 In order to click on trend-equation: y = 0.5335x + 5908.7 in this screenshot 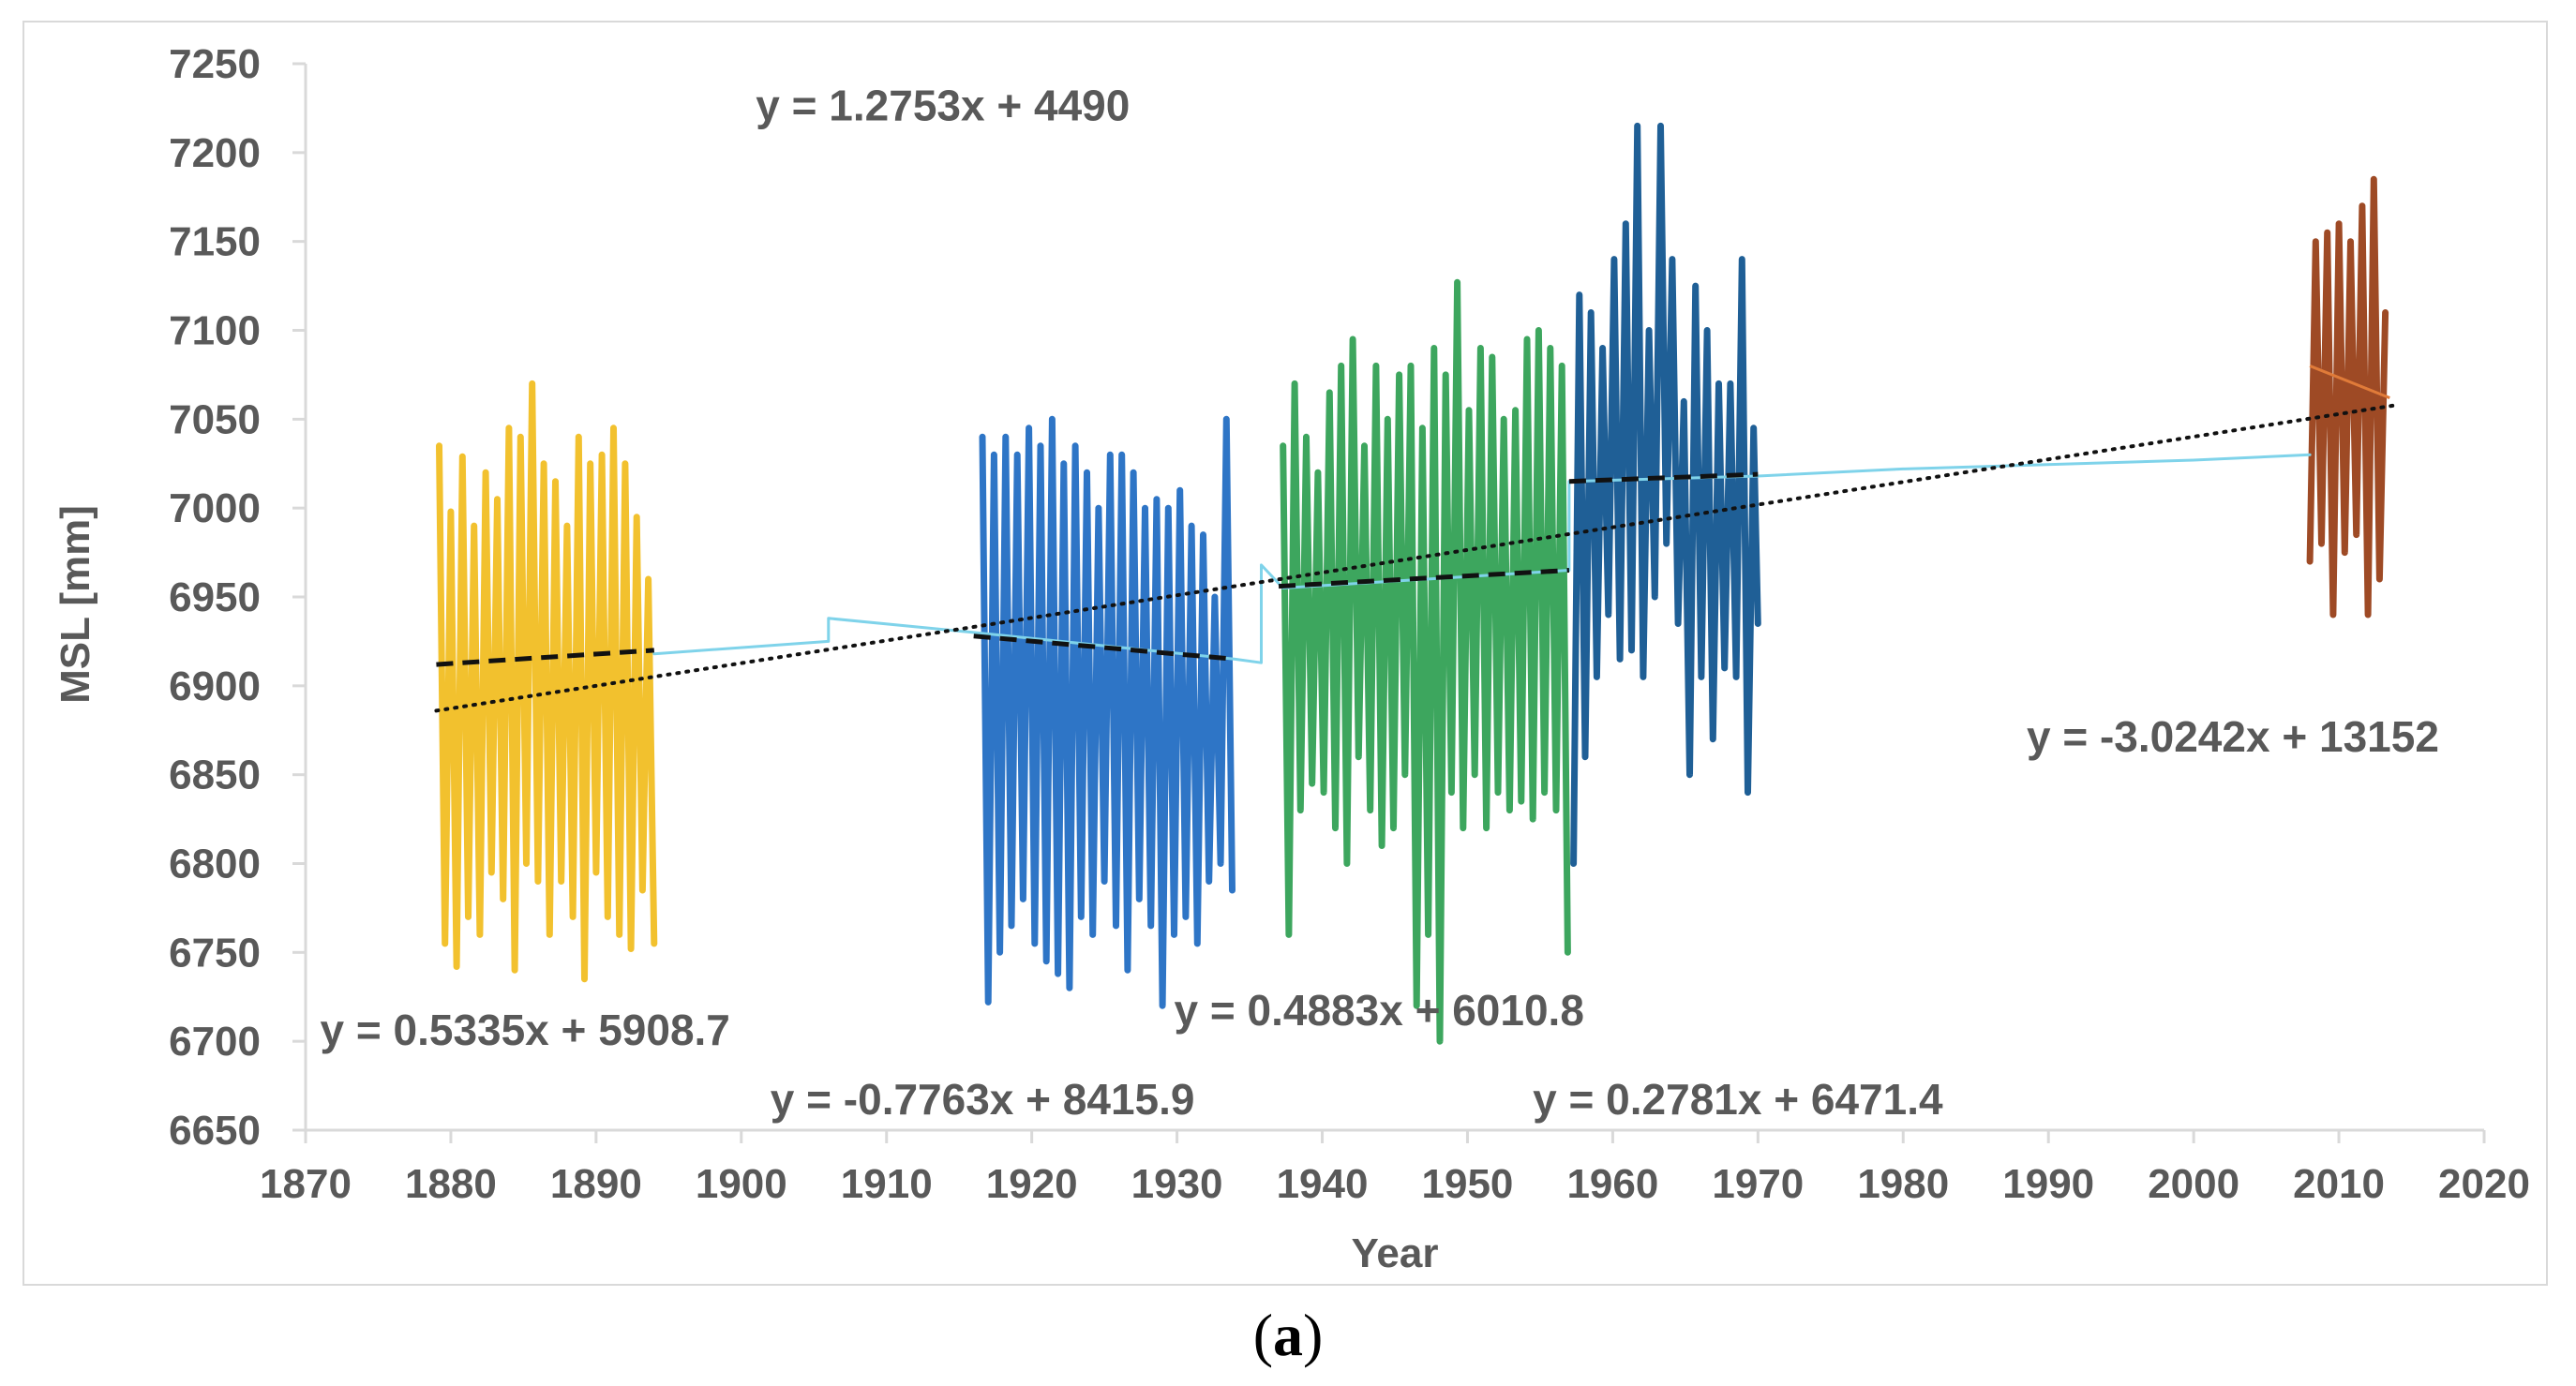, I will do `click(525, 1030)`.